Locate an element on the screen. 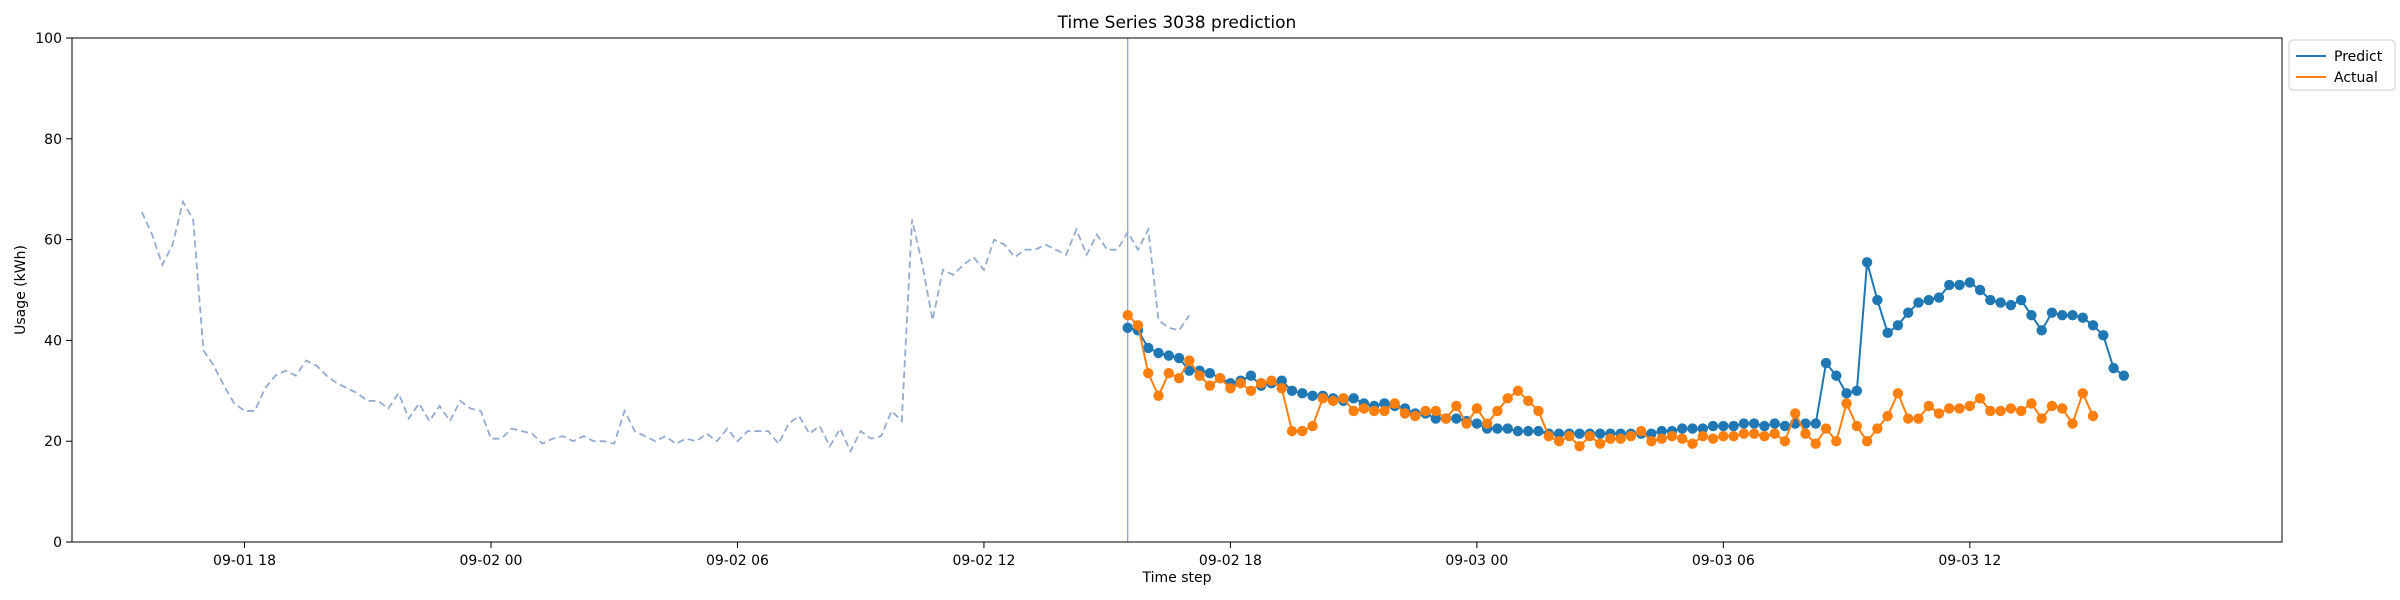  x-tick-label: 09-03 00 is located at coordinates (1476, 561).